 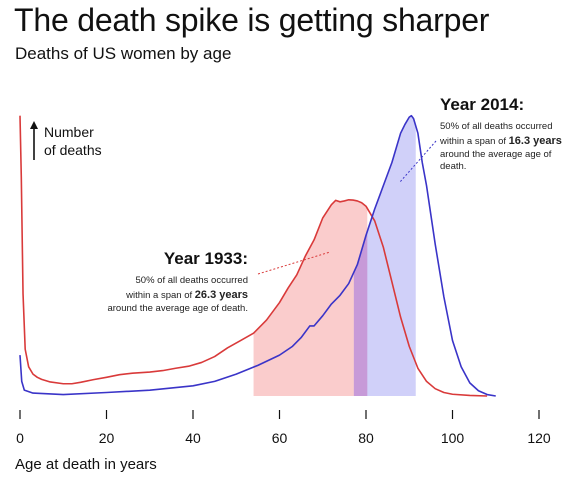 I want to click on annotation-1933-line2: within a span of 26.3 years, so click(x=186, y=295).